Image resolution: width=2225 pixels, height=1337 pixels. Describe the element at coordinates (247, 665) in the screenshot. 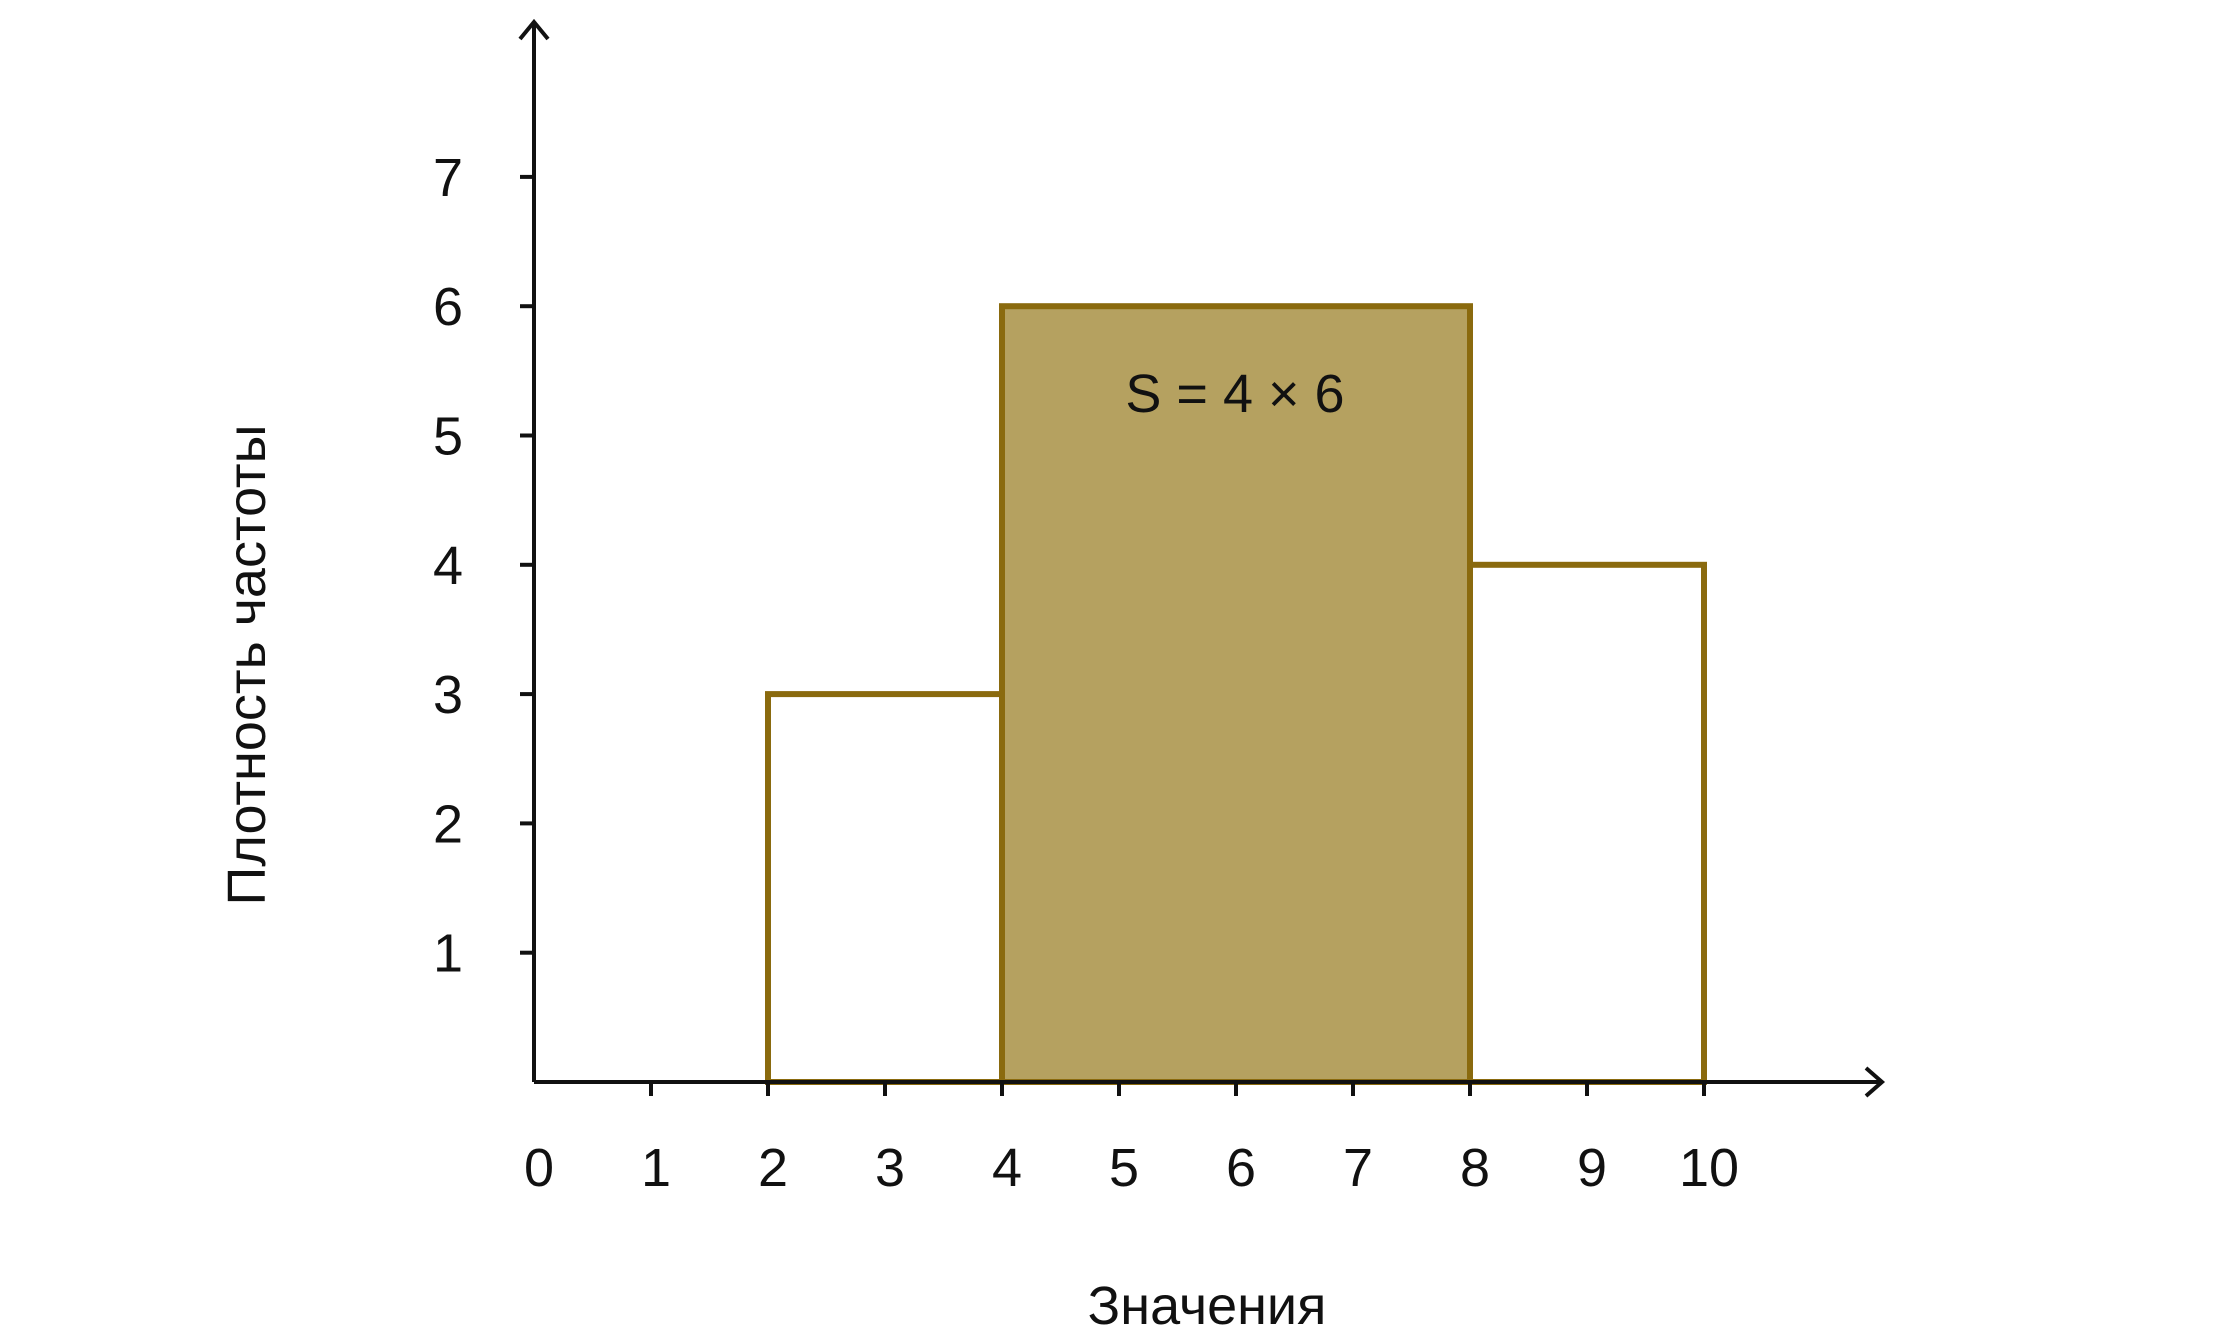

I see `y-axis-title: Плотность частоты` at that location.